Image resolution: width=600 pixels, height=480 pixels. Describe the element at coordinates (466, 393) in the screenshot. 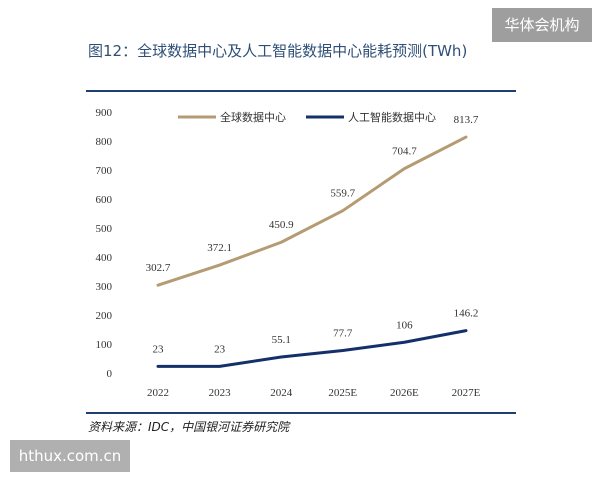

I see `x-tick-label: 2027E` at that location.